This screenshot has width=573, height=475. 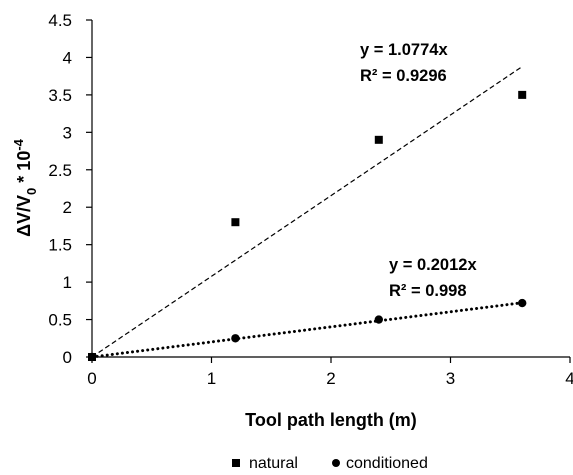 What do you see at coordinates (60, 20) in the screenshot?
I see `y-tick-label: 4.5` at bounding box center [60, 20].